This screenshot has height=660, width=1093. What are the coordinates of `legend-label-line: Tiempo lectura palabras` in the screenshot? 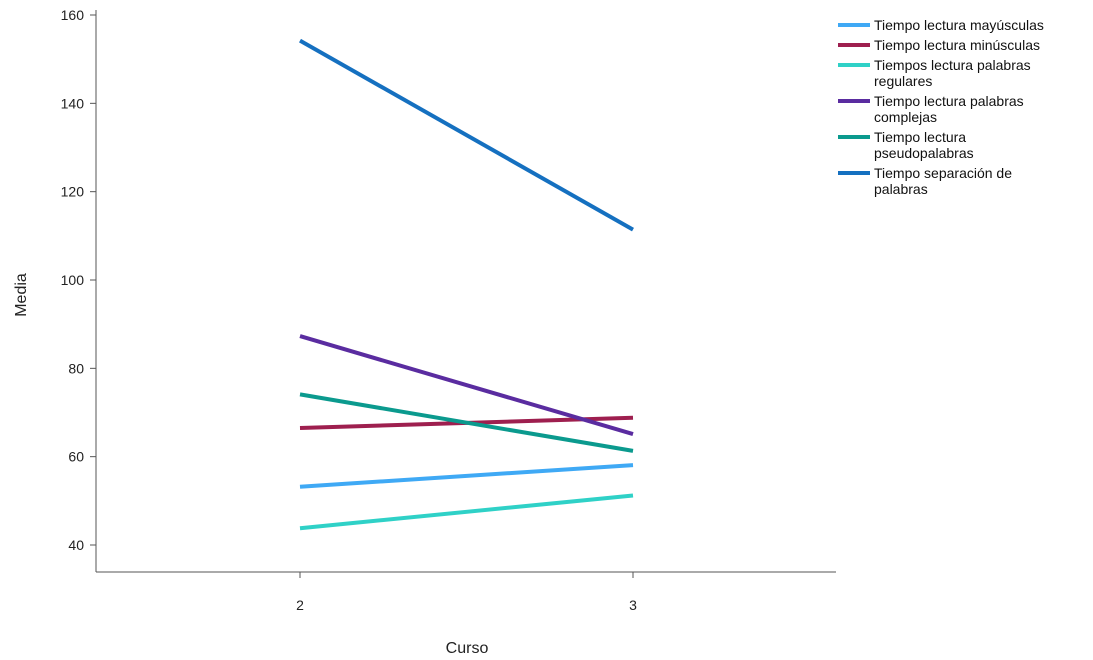 It's located at (949, 101).